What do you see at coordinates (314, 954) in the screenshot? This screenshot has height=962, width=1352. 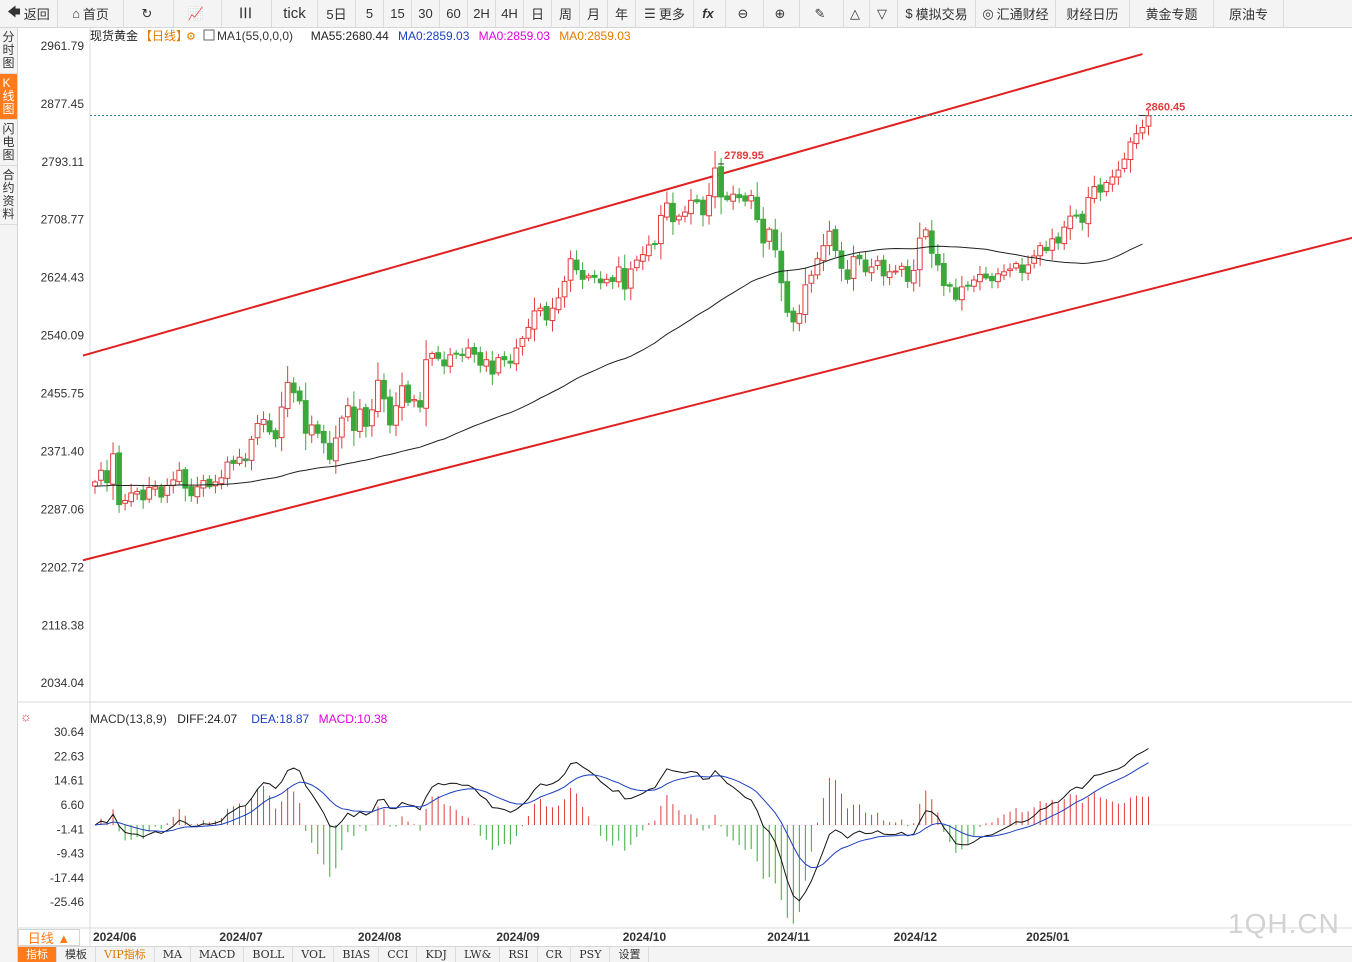 I see `indicator-tab-6: VOL` at bounding box center [314, 954].